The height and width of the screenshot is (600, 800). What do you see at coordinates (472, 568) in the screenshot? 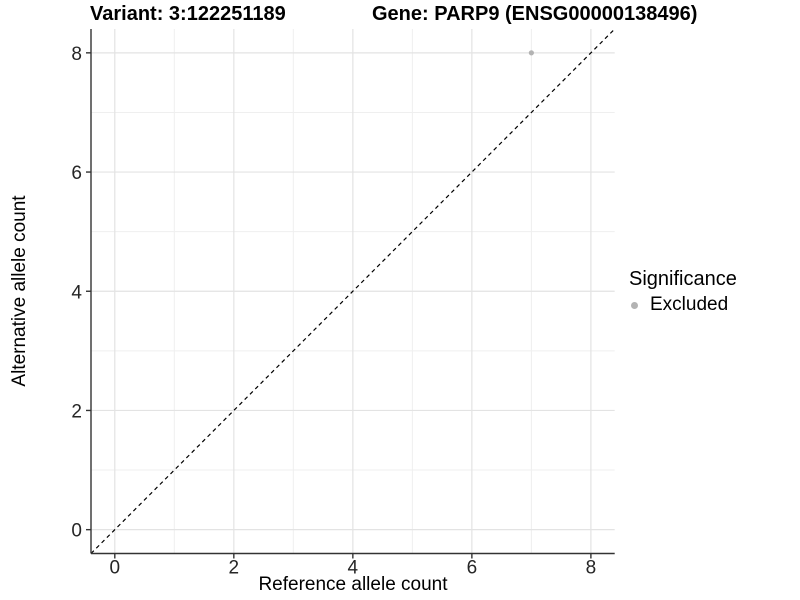
I see `x-tick-label: 6` at bounding box center [472, 568].